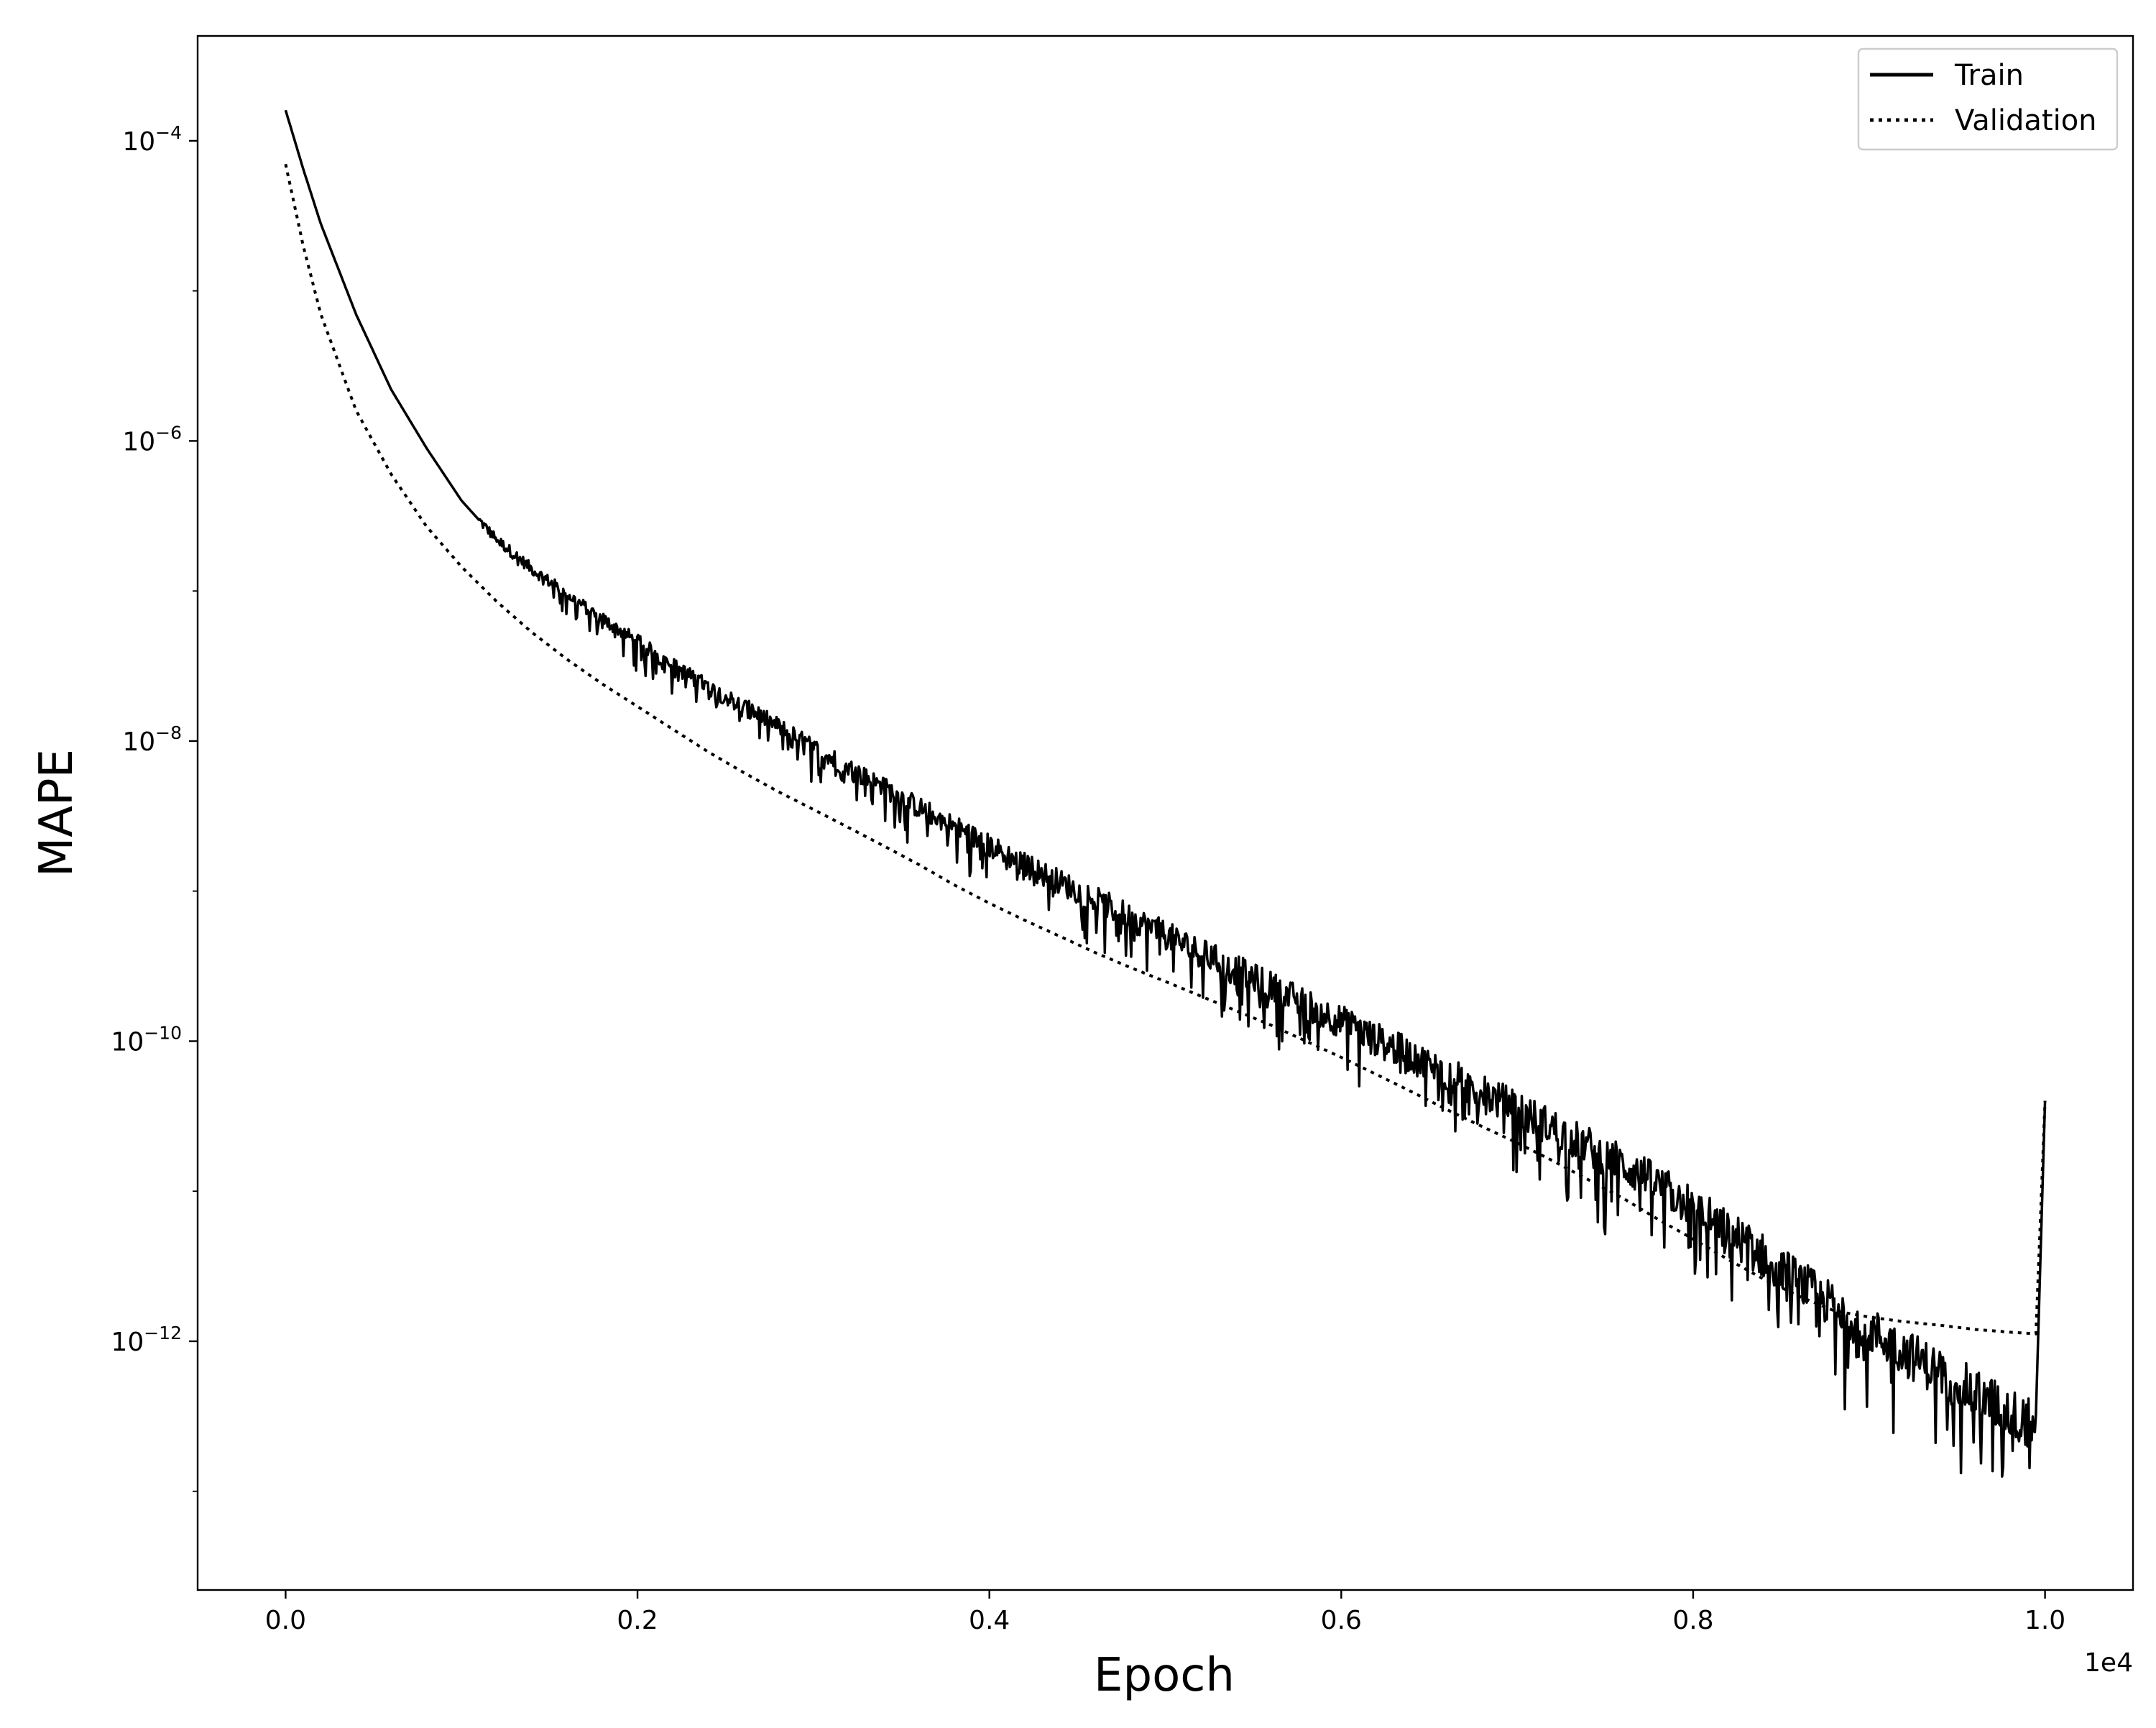 Image resolution: width=2156 pixels, height=1728 pixels. I want to click on x-tick-label: 1.0, so click(2044, 1620).